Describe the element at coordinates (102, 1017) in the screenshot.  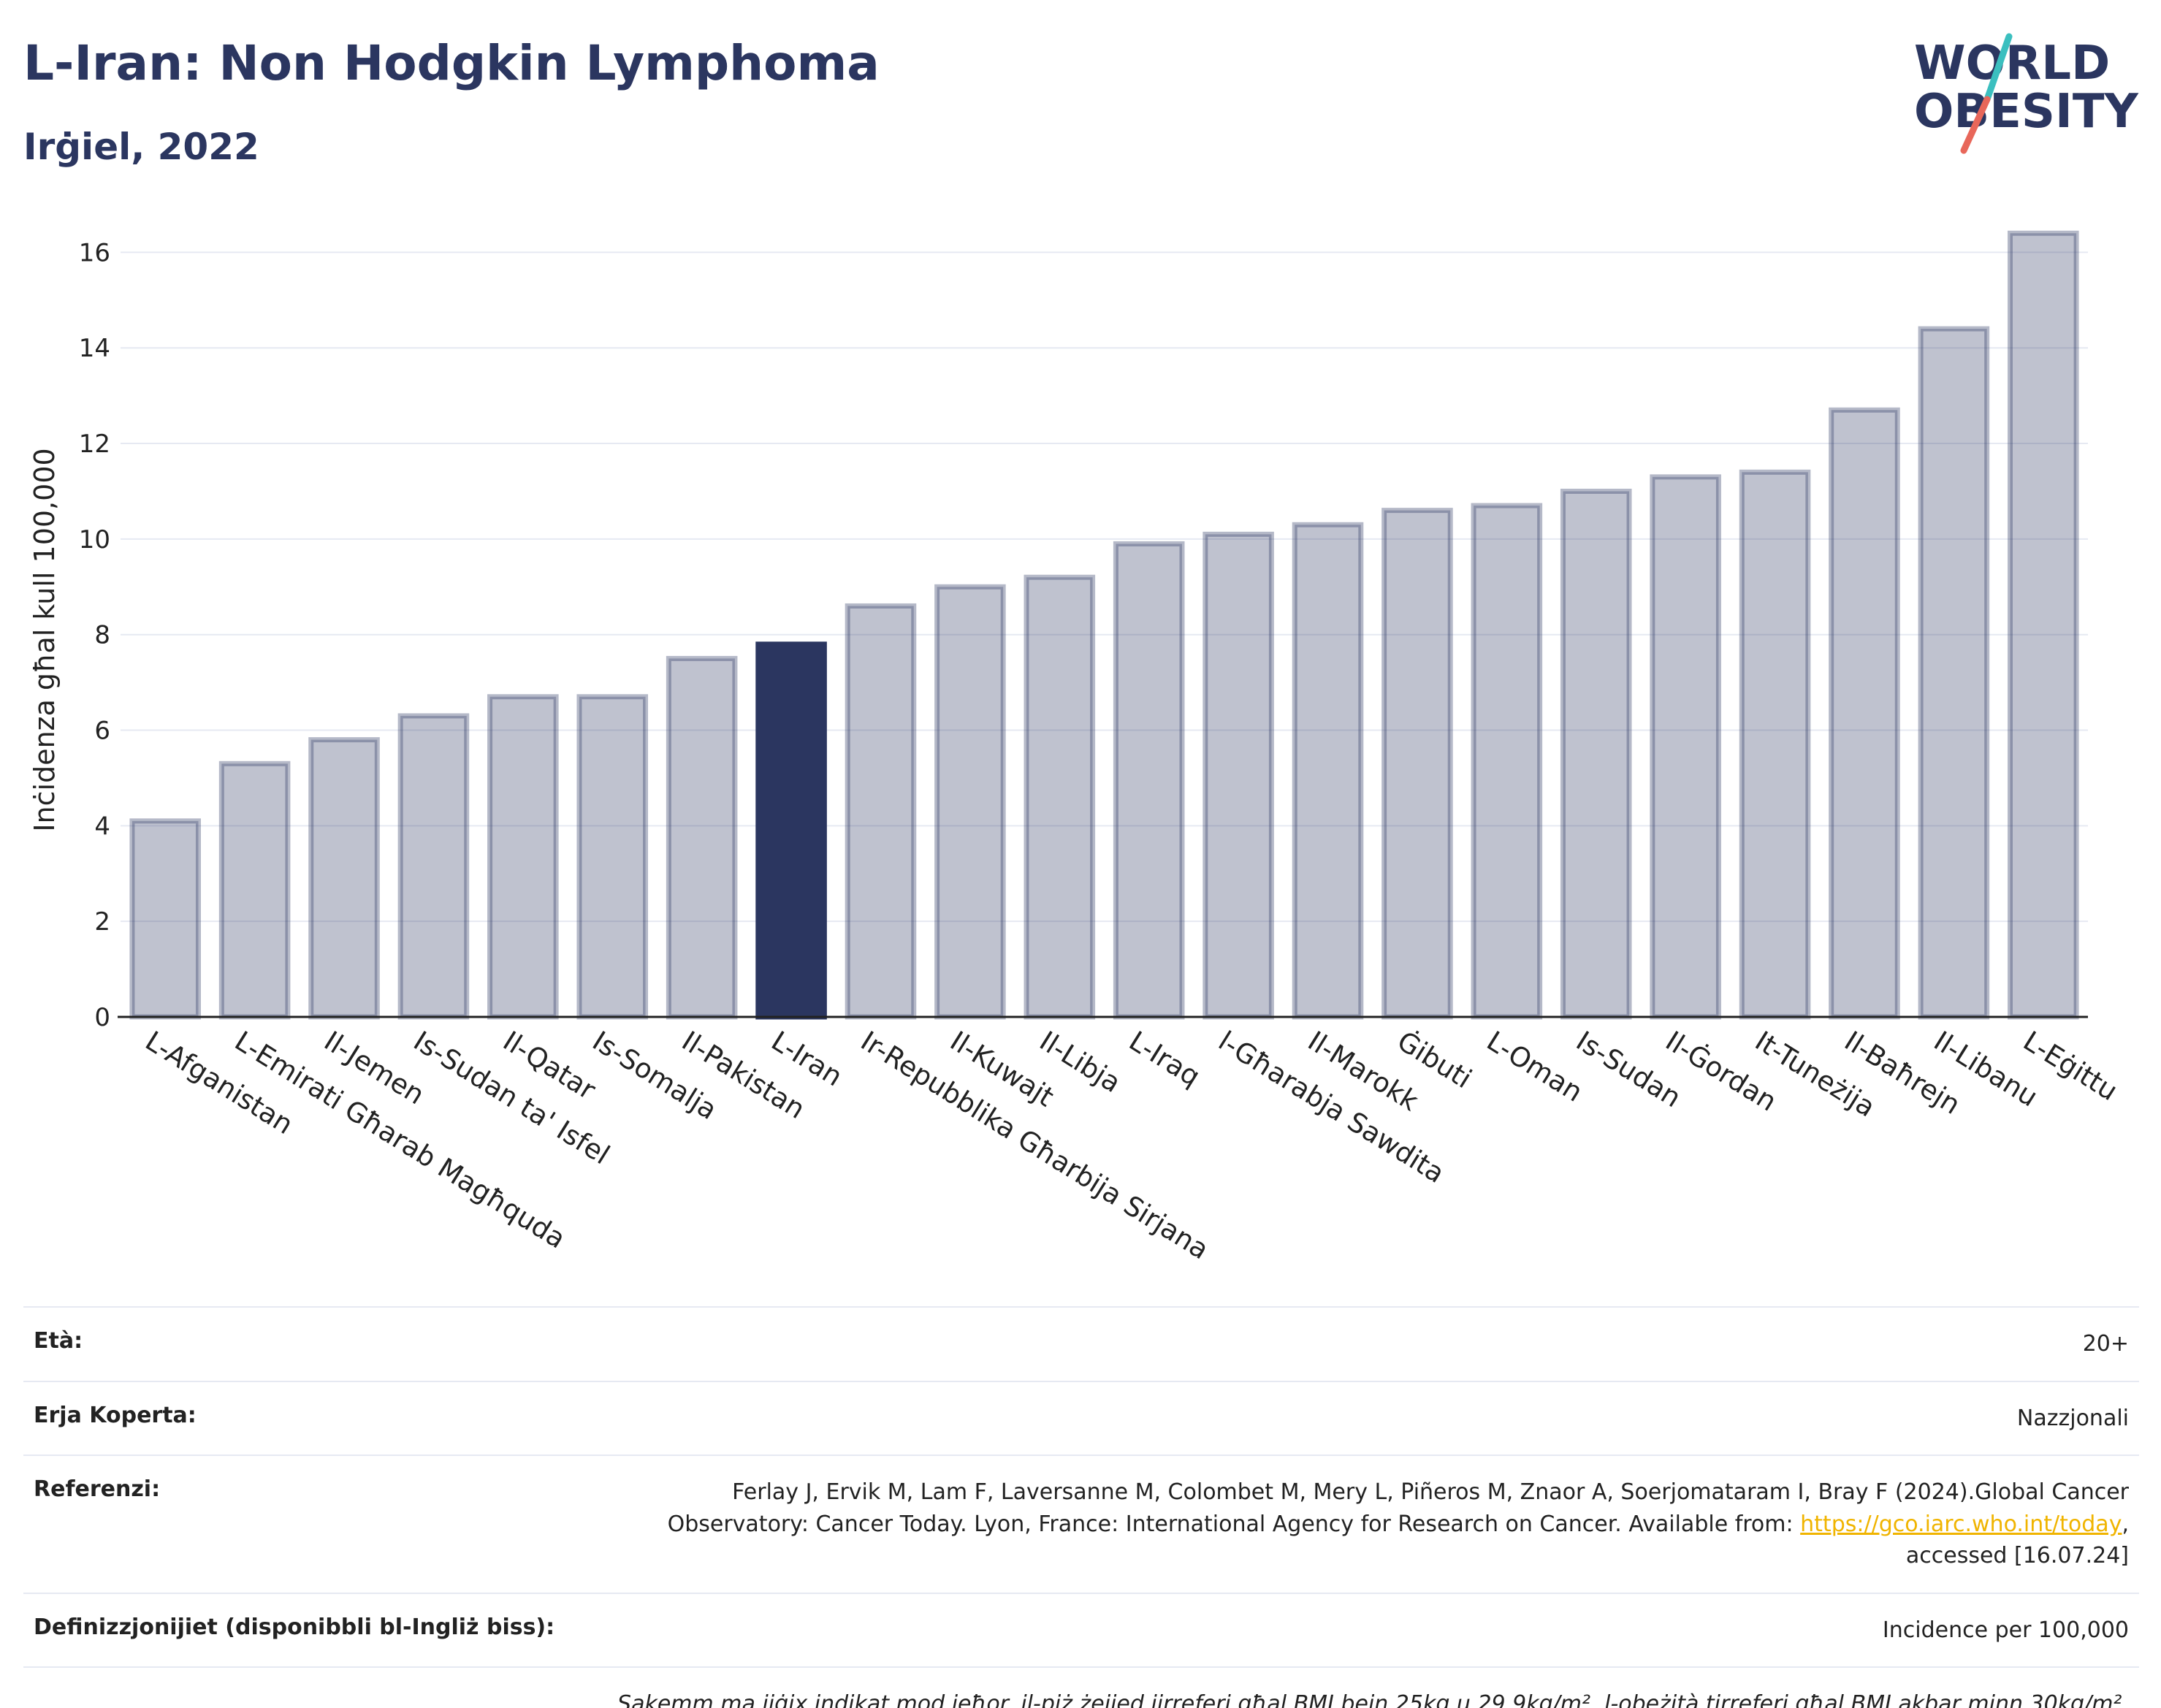
I see `y-tick-label: 0` at that location.